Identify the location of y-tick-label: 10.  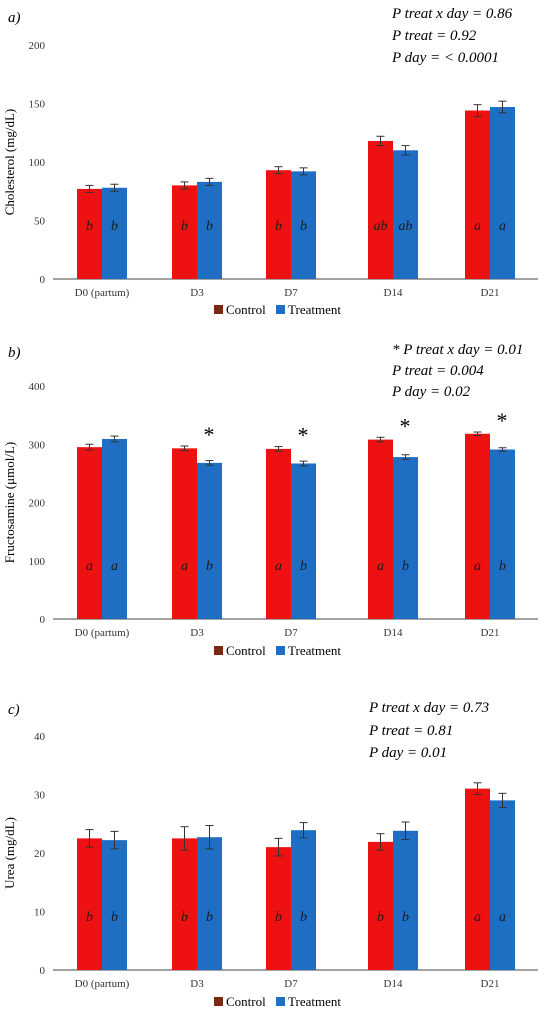
(40, 913).